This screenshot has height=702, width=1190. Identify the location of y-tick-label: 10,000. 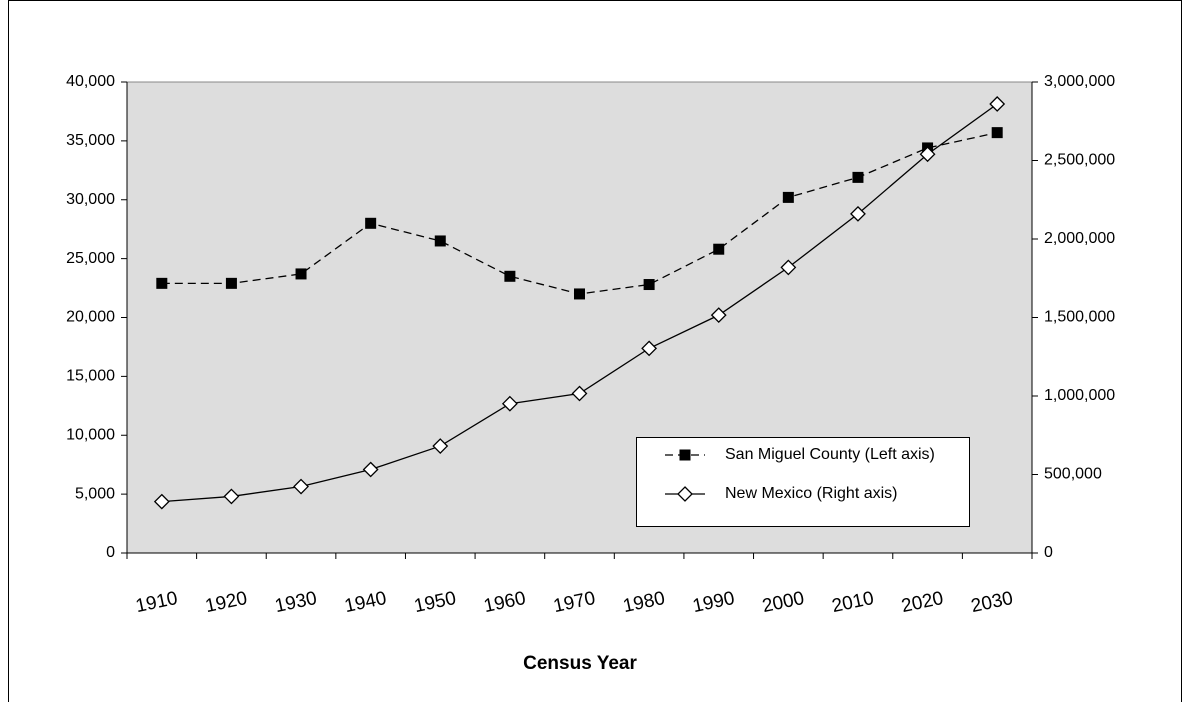
(90, 434).